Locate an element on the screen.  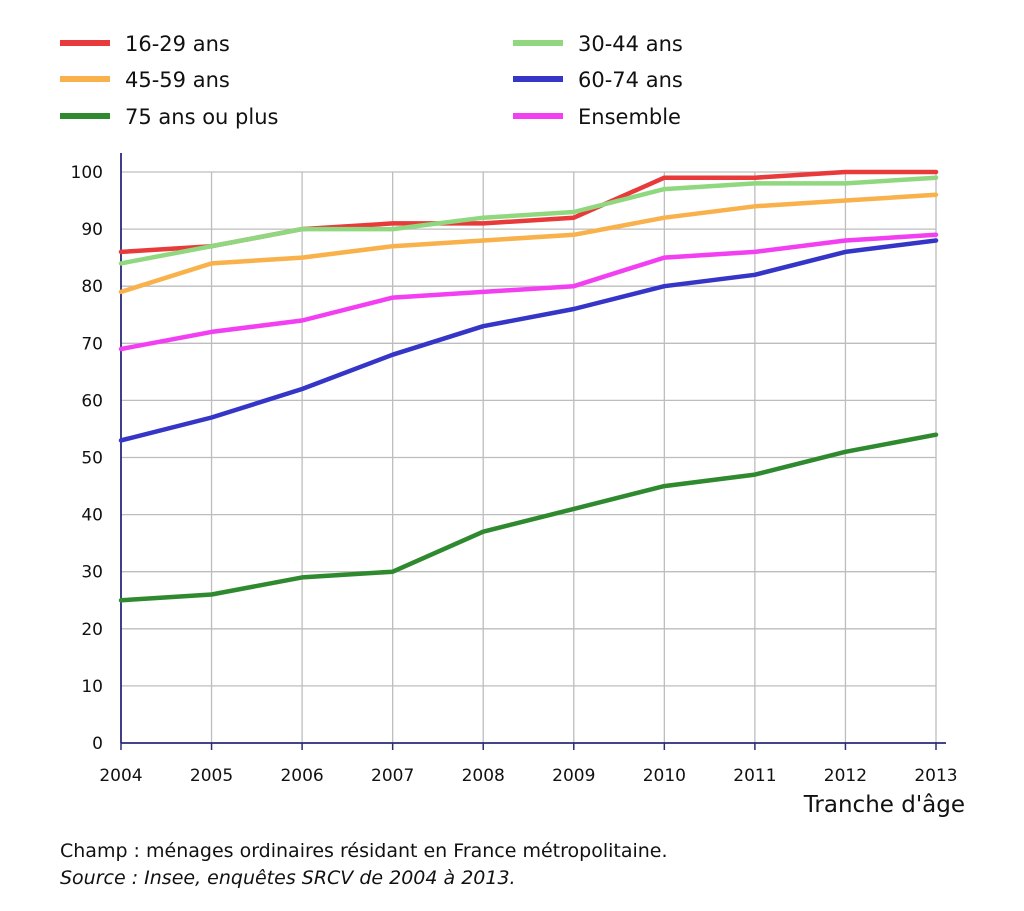
legend-item: Ensemble is located at coordinates (597, 117).